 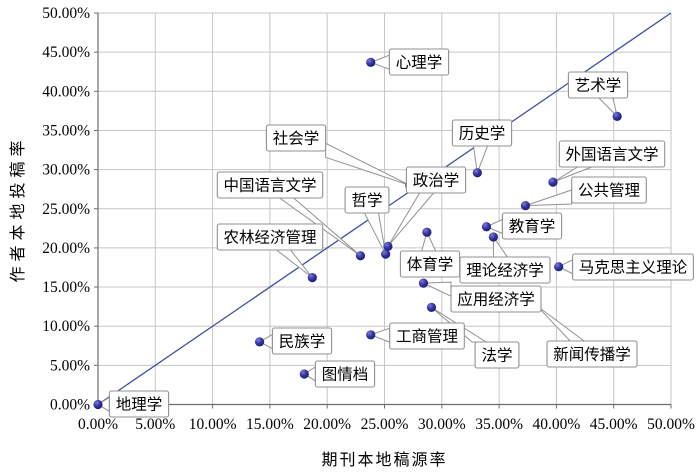 I want to click on callout-label: 法学, so click(x=496, y=356).